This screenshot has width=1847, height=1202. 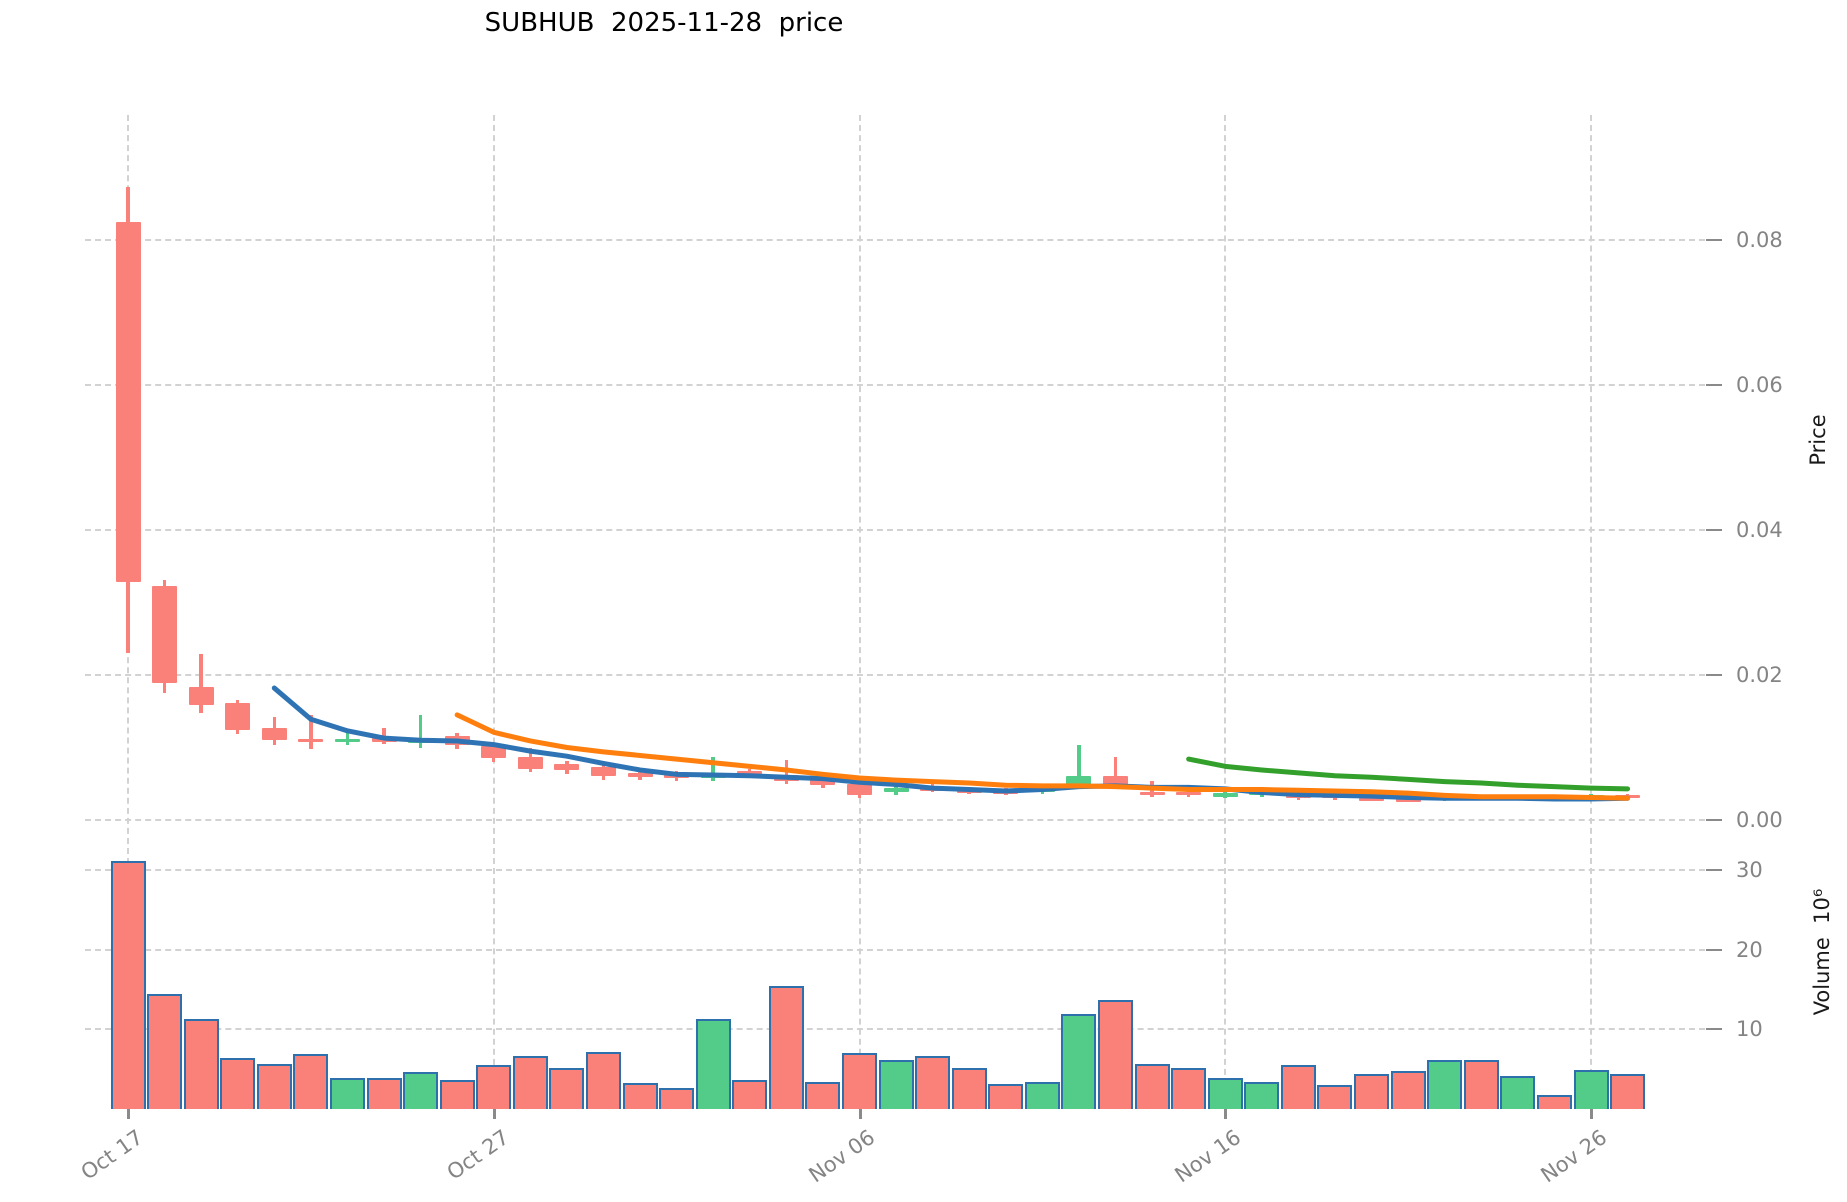 I want to click on ma5-line, so click(x=951, y=743).